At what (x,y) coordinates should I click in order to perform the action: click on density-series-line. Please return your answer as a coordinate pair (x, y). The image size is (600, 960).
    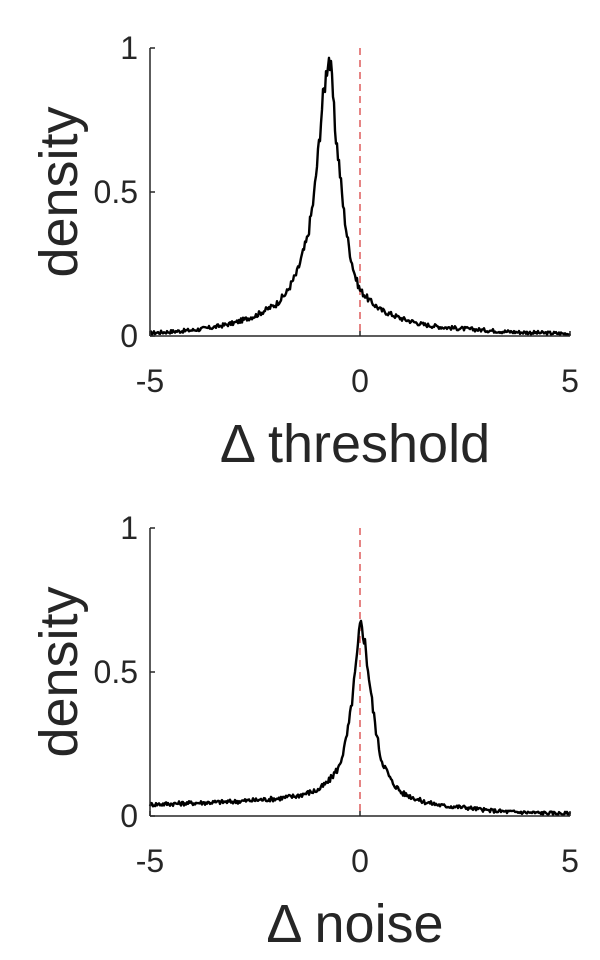
    Looking at the image, I should click on (360, 718).